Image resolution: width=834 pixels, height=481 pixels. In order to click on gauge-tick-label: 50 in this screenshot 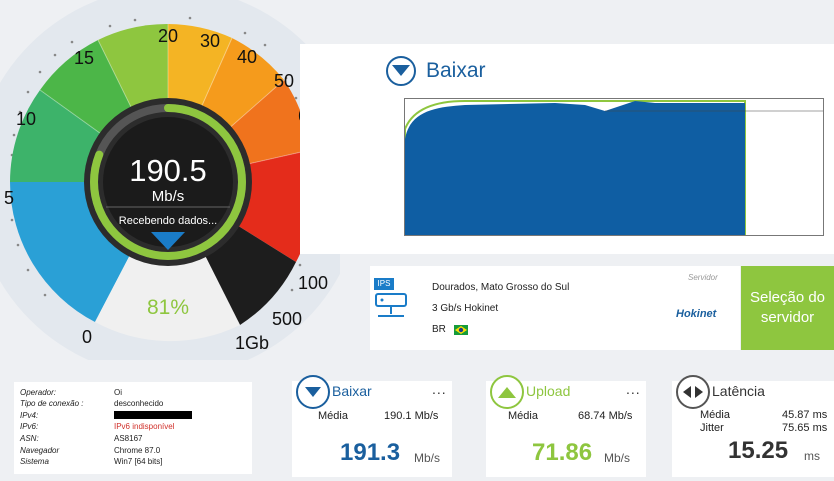, I will do `click(284, 81)`.